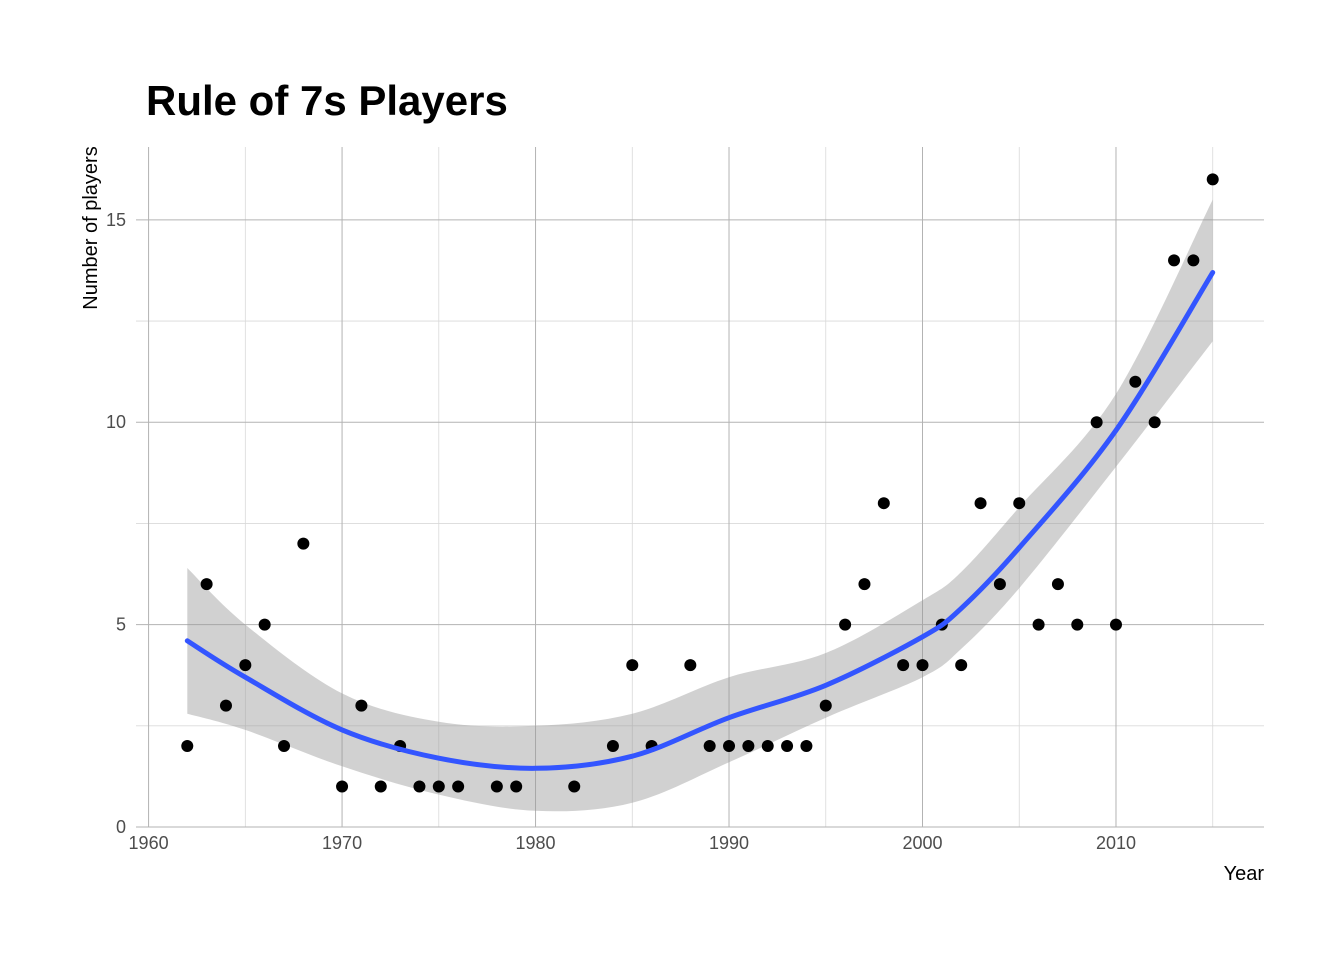 The image size is (1344, 960). Describe the element at coordinates (342, 843) in the screenshot. I see `x-tick-label: 1970` at that location.